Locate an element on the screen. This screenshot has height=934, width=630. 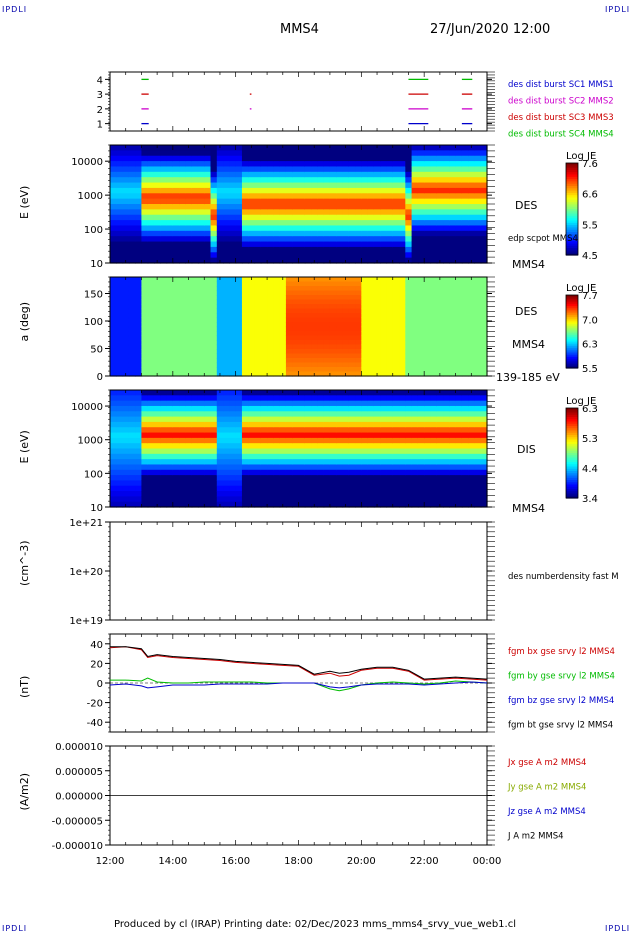
panel-frame-density is located at coordinates (298, 571).